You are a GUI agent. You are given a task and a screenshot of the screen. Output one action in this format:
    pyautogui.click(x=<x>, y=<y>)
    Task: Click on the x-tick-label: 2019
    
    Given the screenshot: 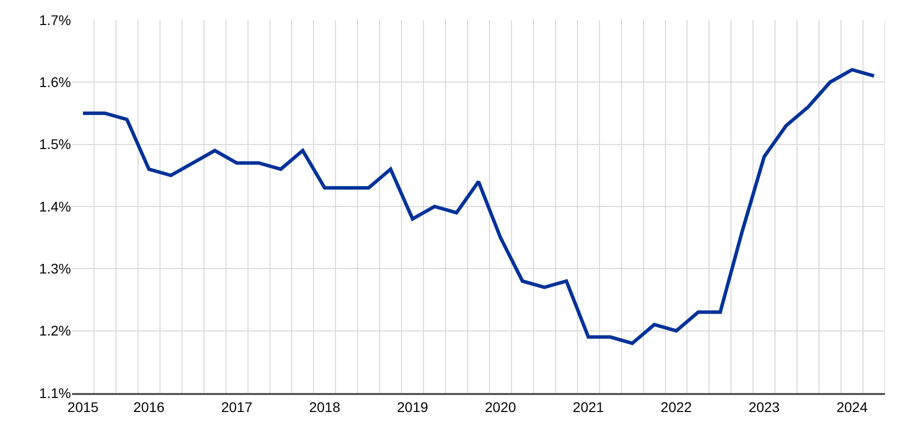 What is the action you would take?
    pyautogui.click(x=412, y=406)
    